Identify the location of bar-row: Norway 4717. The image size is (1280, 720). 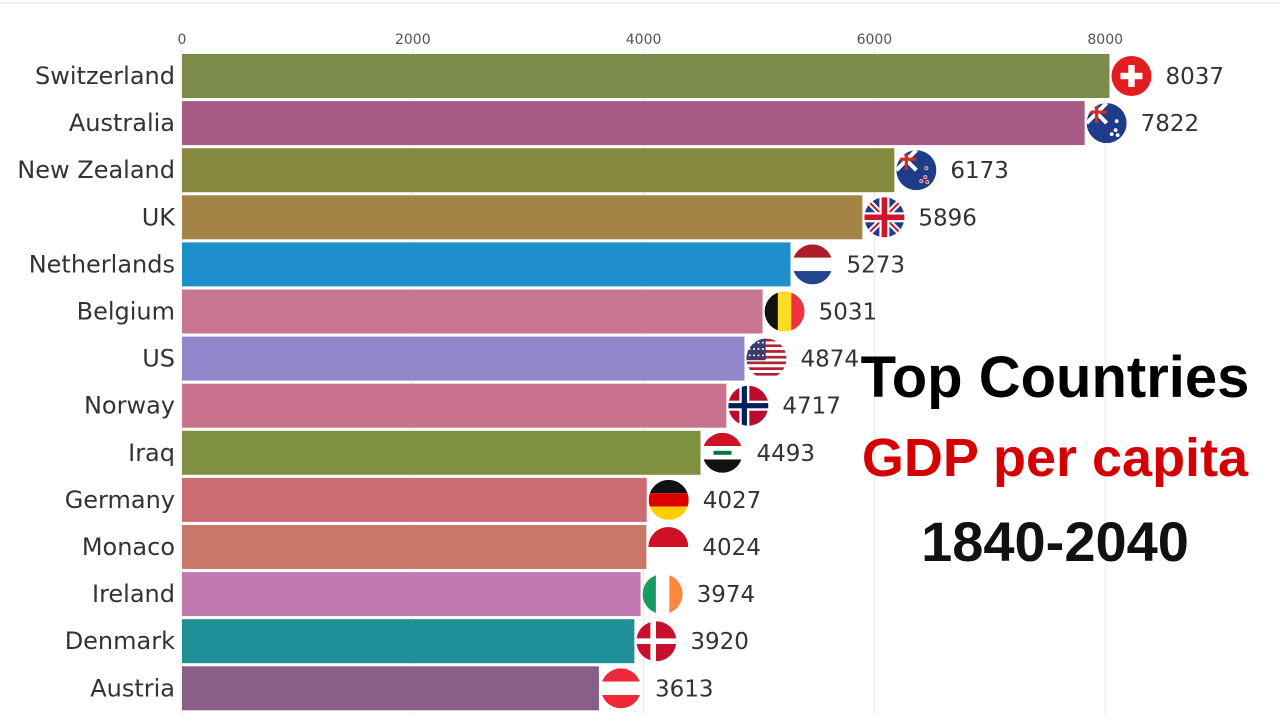
(462, 405).